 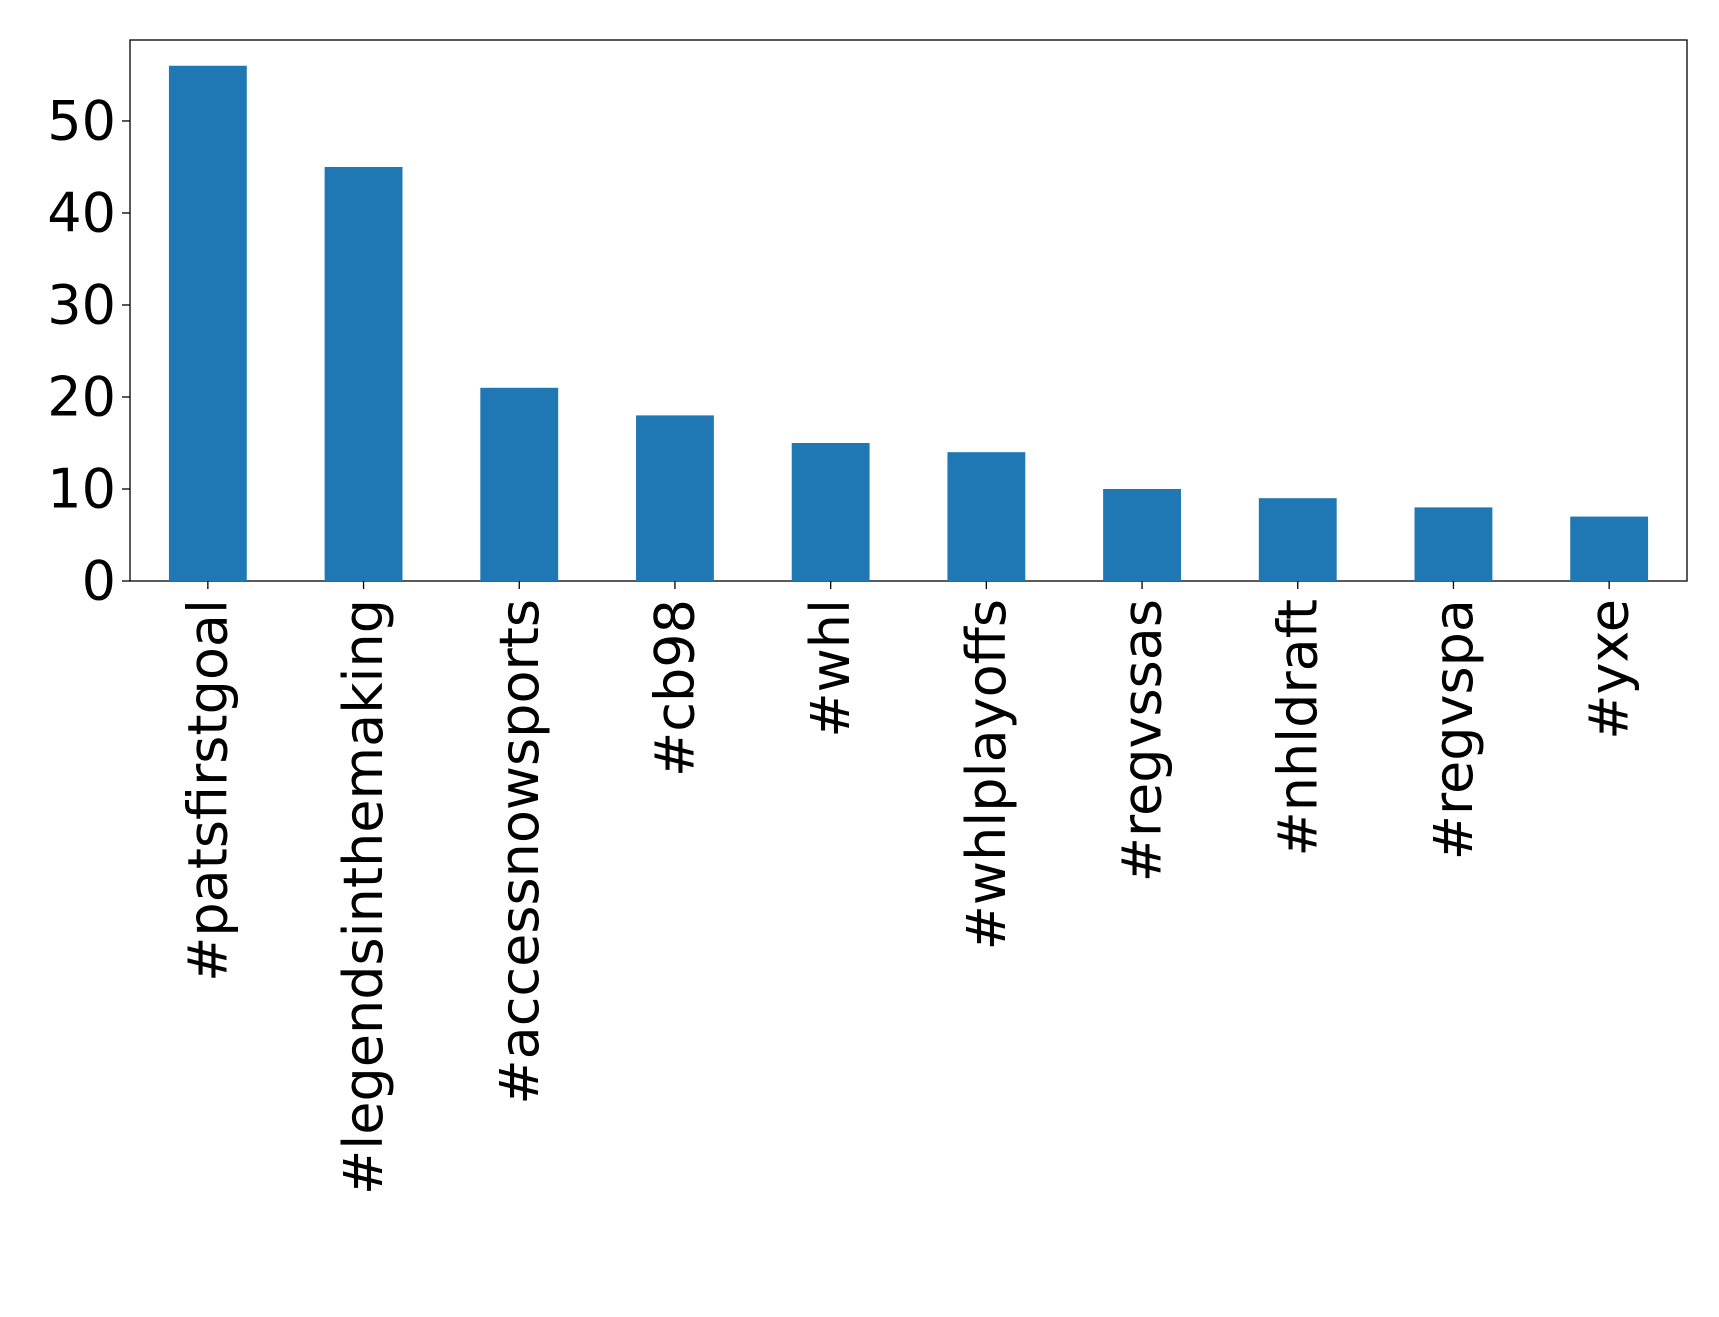 What do you see at coordinates (1453, 729) in the screenshot?
I see `x-tick-label: #regvspa` at bounding box center [1453, 729].